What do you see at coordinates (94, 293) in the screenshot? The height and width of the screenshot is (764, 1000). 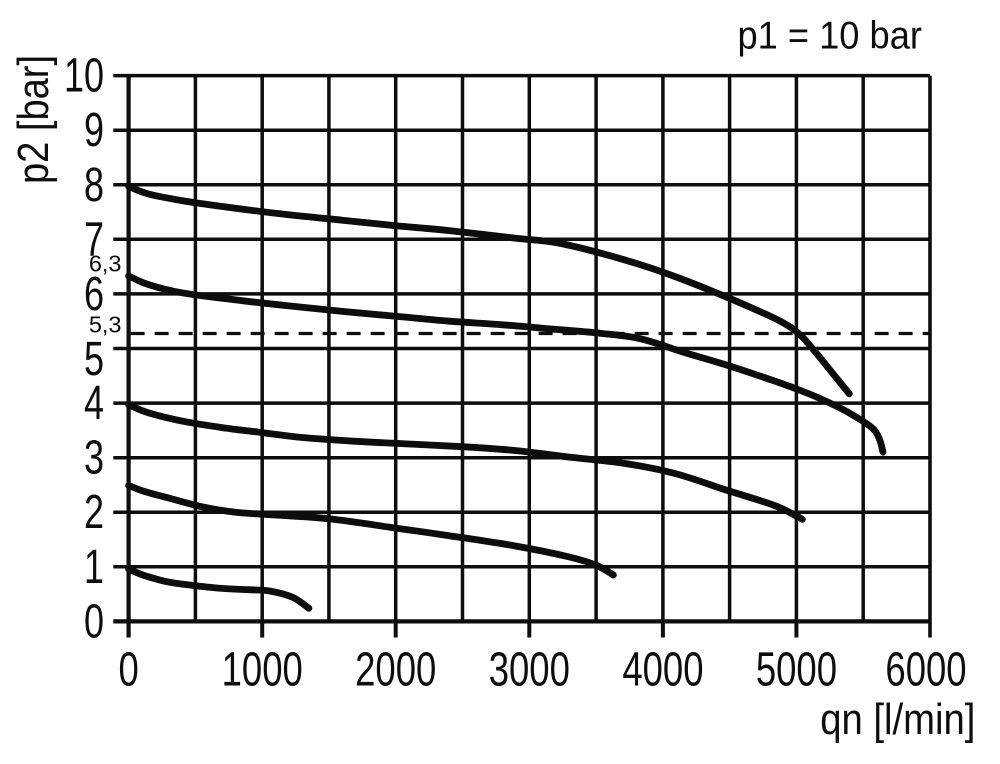 I see `svg-text: 6` at bounding box center [94, 293].